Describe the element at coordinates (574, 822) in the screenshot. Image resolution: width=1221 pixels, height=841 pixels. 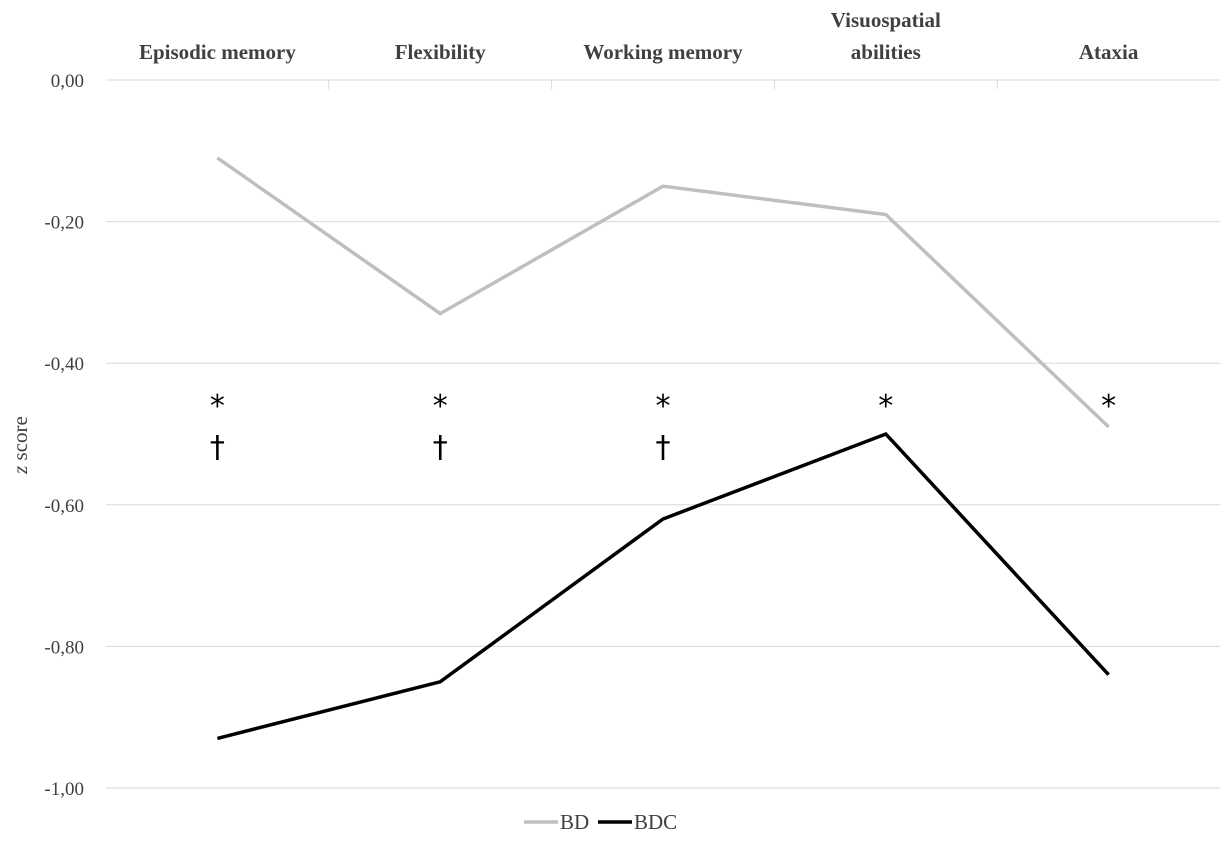
I see `legend-label-bd: BD` at that location.